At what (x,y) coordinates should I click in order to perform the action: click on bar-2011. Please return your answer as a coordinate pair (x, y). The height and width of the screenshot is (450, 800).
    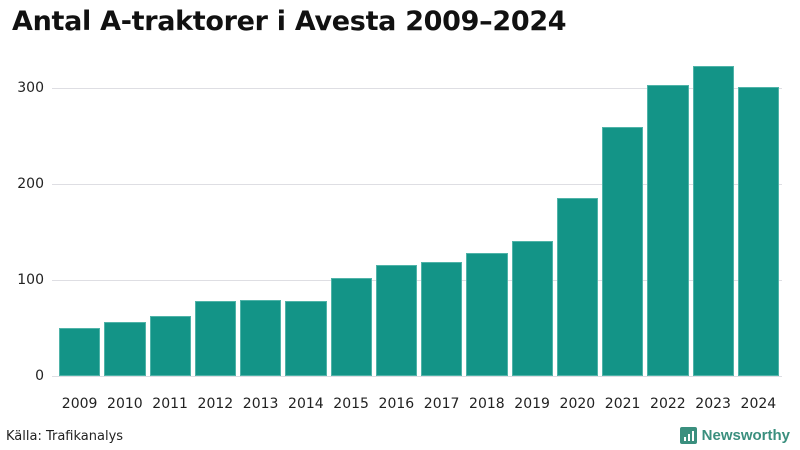
    Looking at the image, I should click on (170, 345).